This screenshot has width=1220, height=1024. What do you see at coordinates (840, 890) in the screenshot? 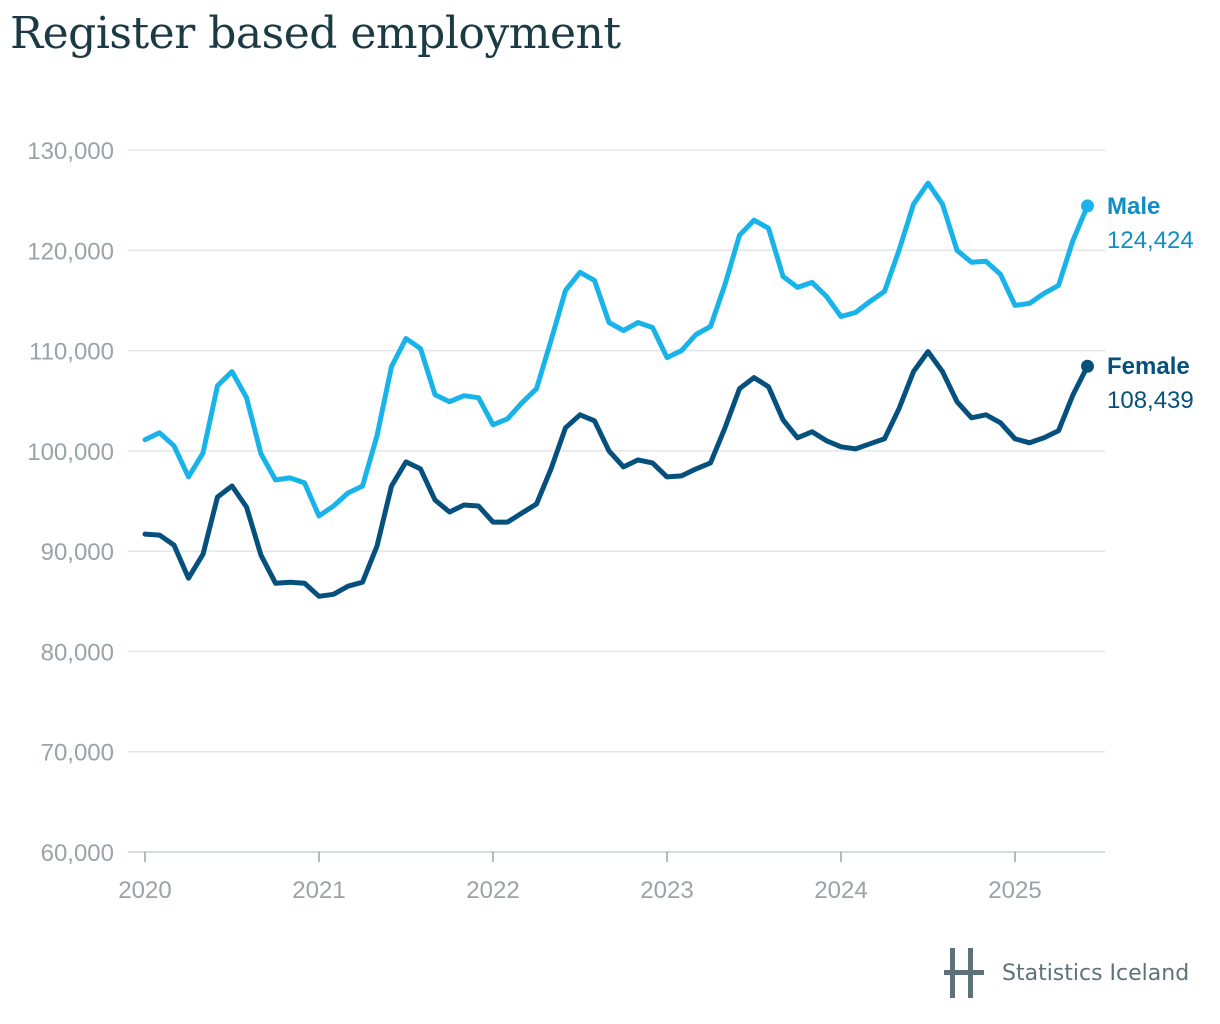
I see `x-tick-label: 2024` at bounding box center [840, 890].